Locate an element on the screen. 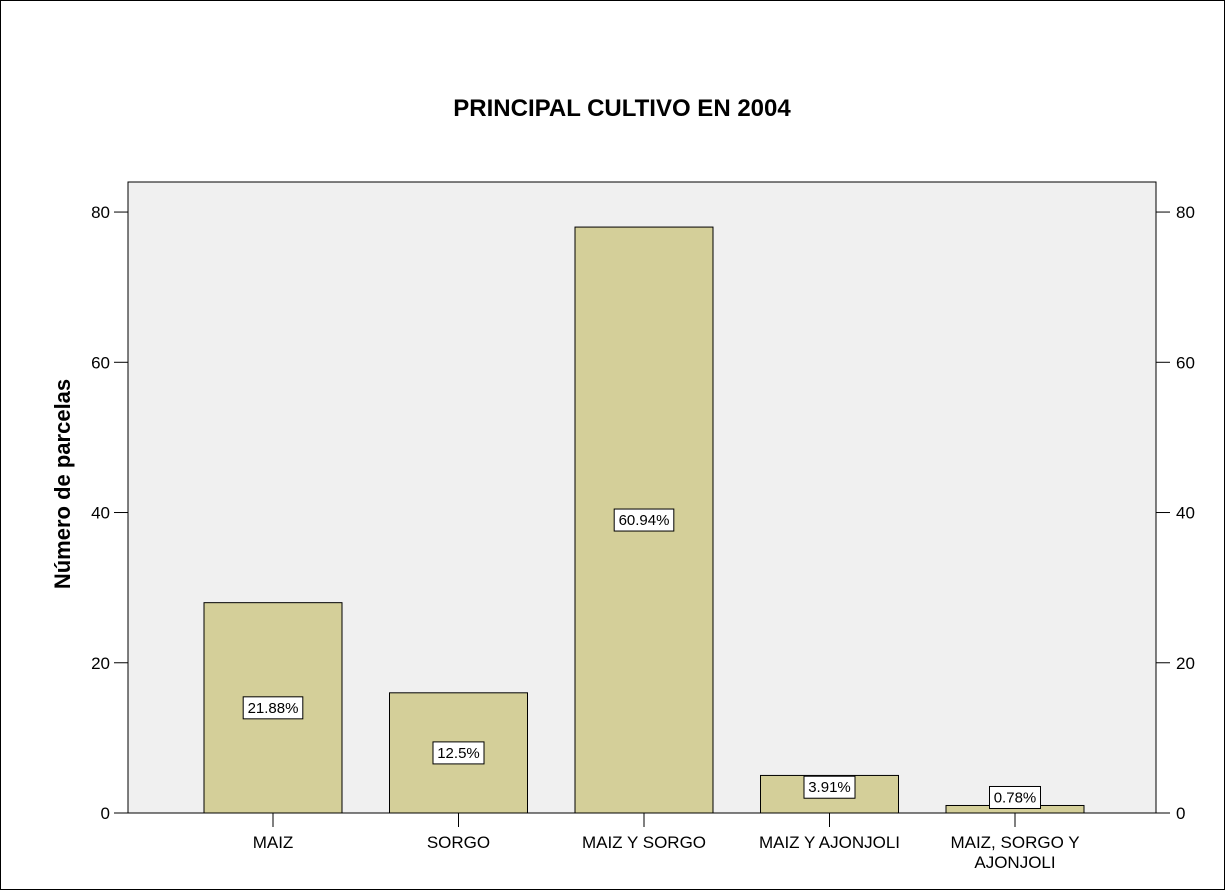  y-tick-label-right: 0 is located at coordinates (1180, 813).